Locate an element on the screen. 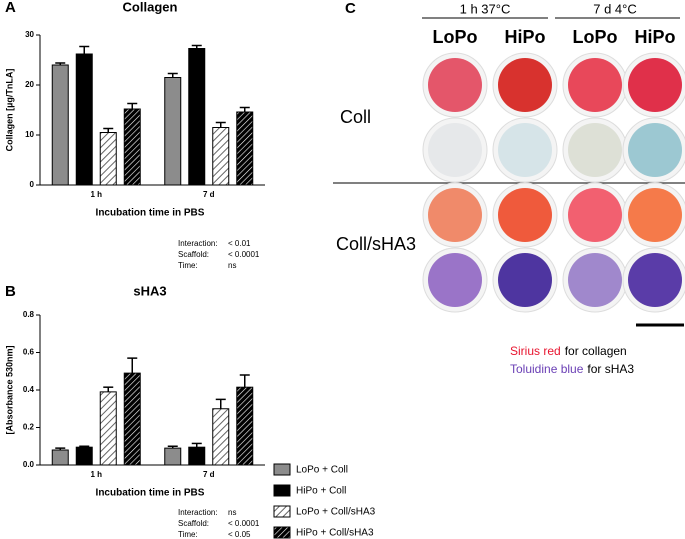 Image resolution: width=685 pixels, height=539 pixels. stain-name: Sirius red is located at coordinates (535, 351).